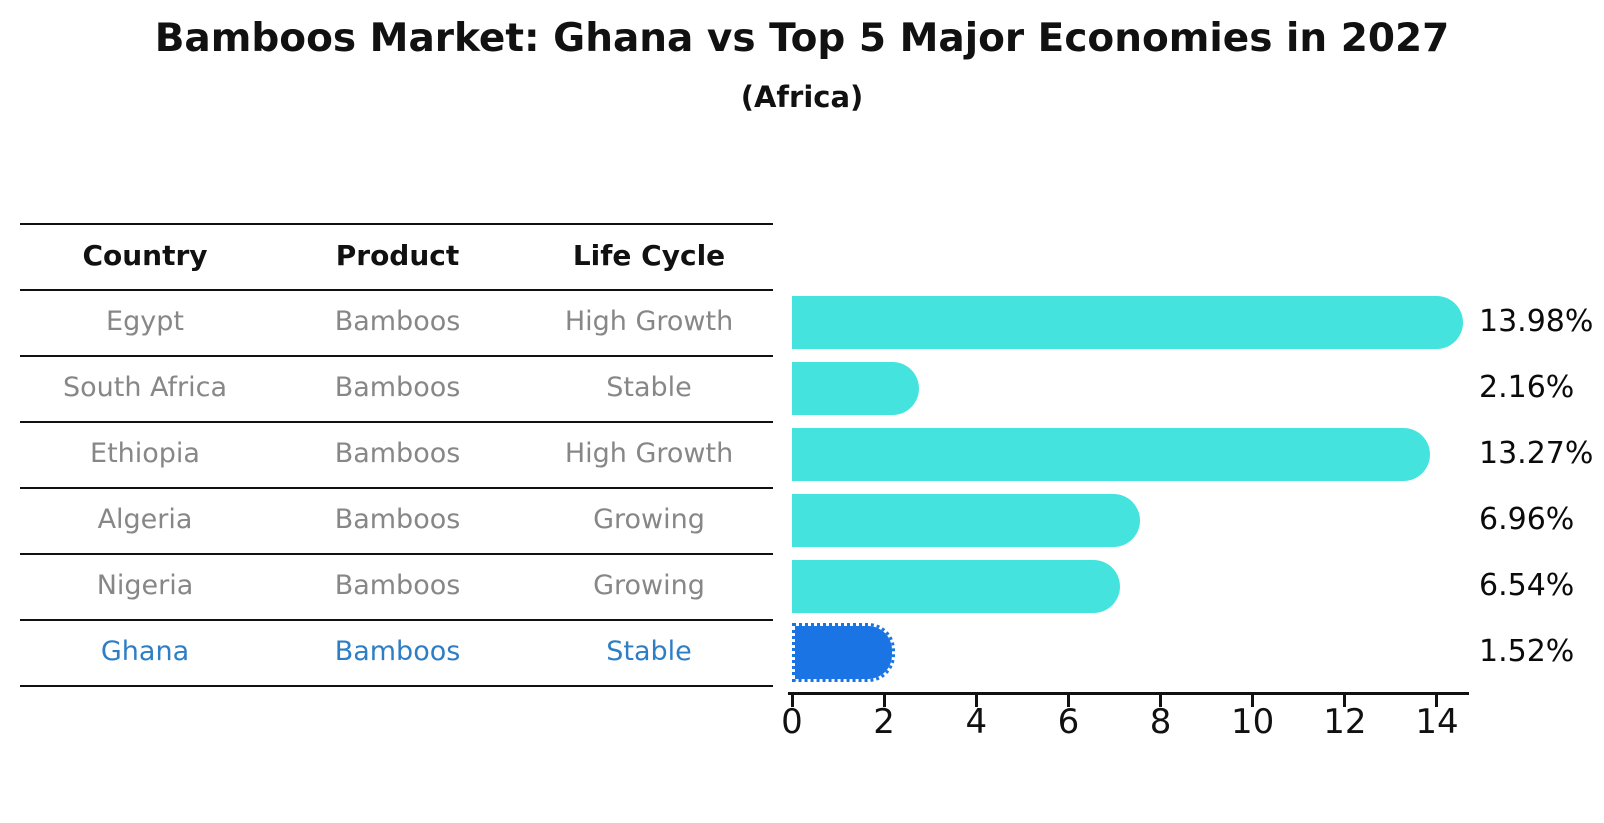 This screenshot has width=1604, height=823. Describe the element at coordinates (145, 585) in the screenshot. I see `cell-country: Nigeria` at that location.